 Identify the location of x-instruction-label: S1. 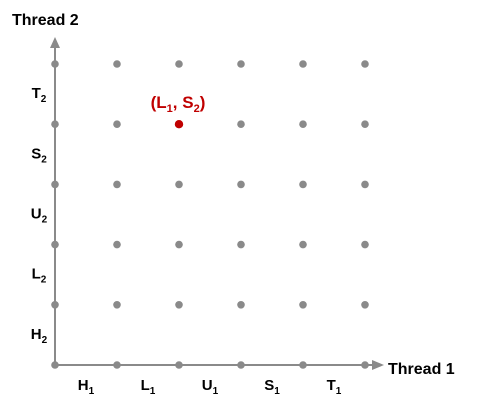
(272, 387).